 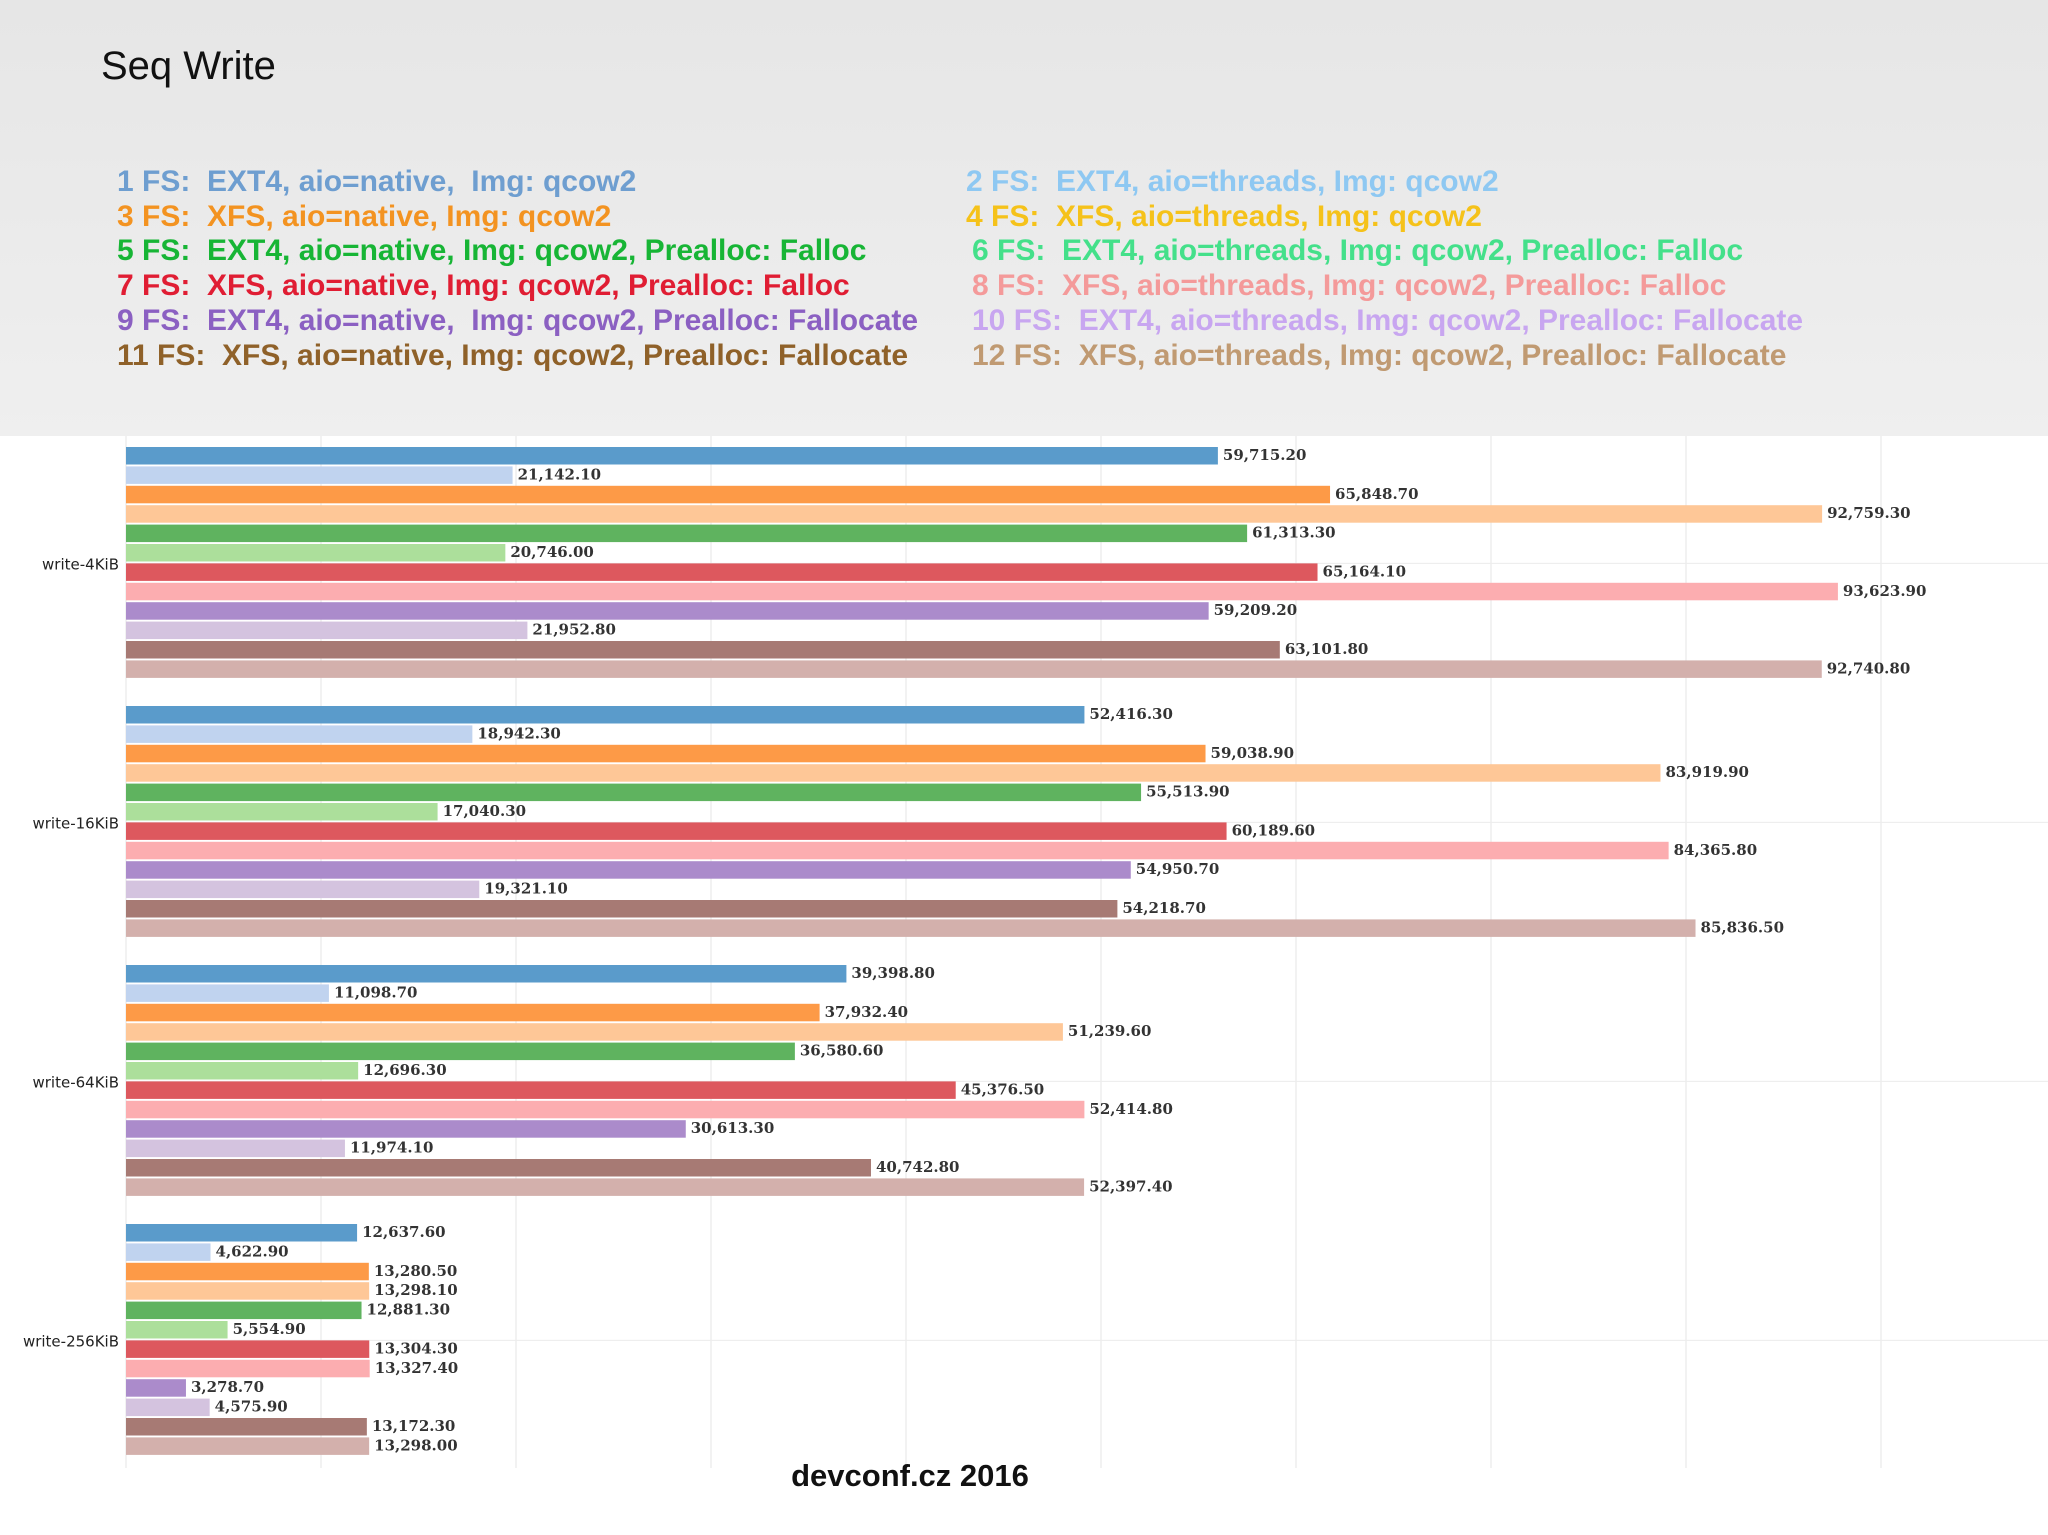 I want to click on data-label: 4,622.90, so click(x=252, y=1251).